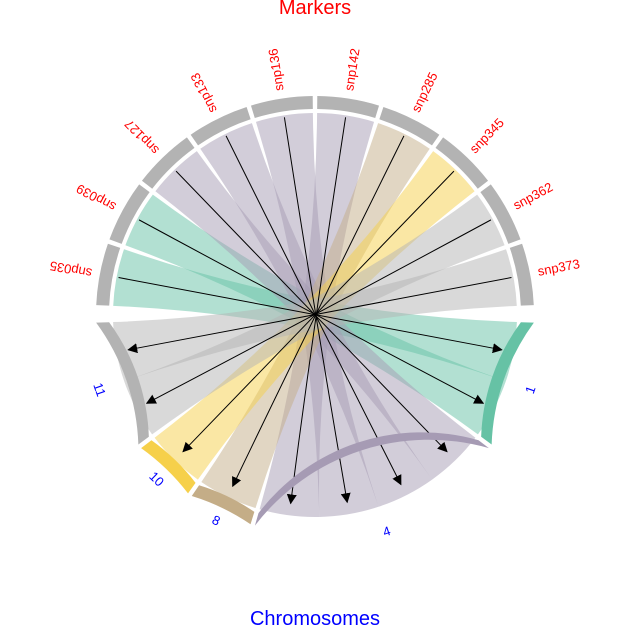 Image resolution: width=630 pixels, height=635 pixels. What do you see at coordinates (409, 126) in the screenshot?
I see `marker-sector-snp285` at bounding box center [409, 126].